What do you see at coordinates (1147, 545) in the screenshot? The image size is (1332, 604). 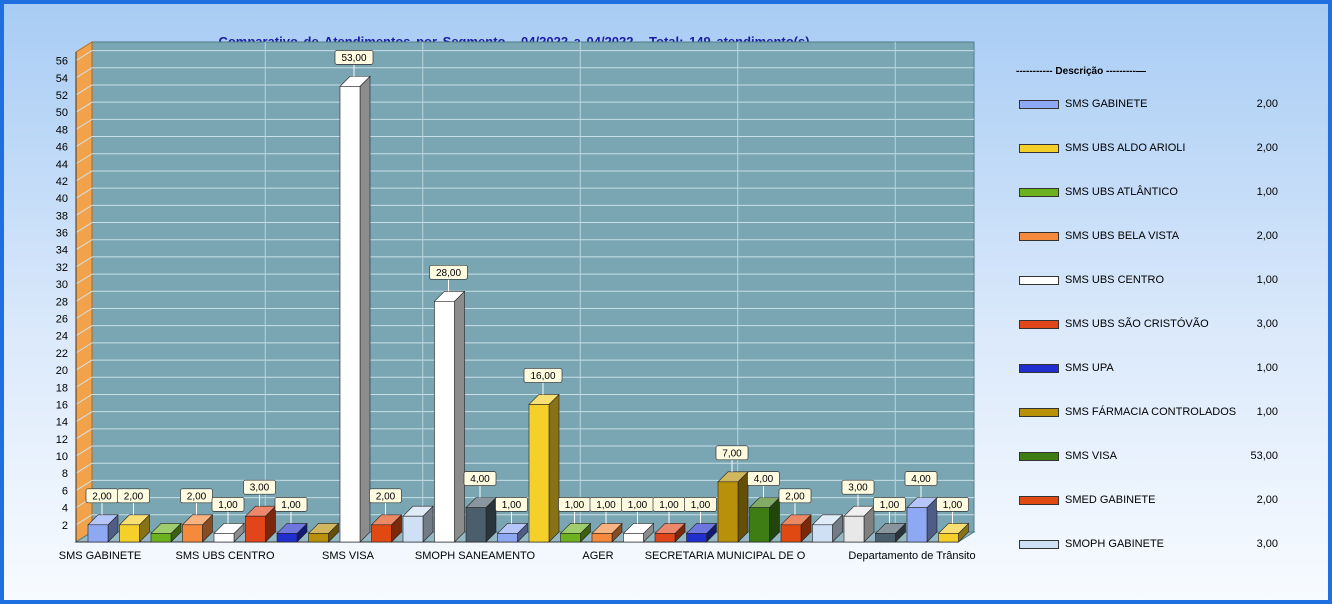 I see `legend-item: SMOPH GABINETE 3,00` at bounding box center [1147, 545].